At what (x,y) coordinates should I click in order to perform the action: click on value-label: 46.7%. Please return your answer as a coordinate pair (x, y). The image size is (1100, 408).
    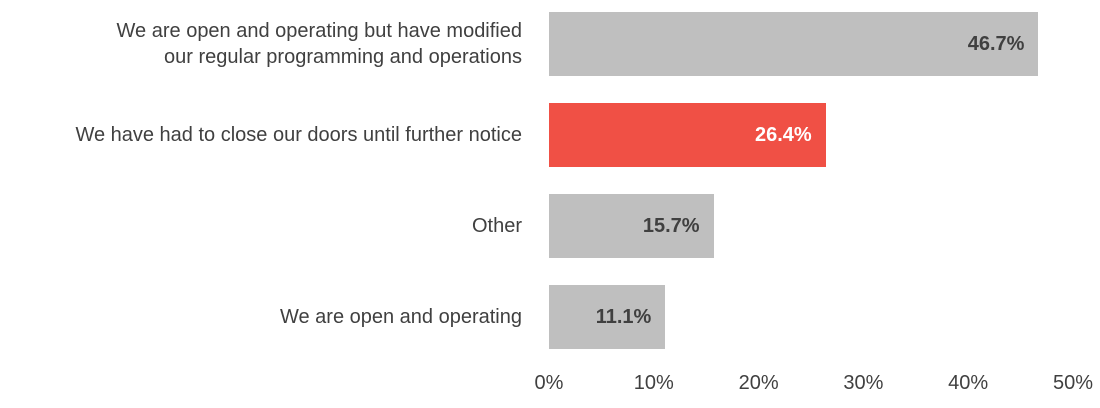
    Looking at the image, I should click on (996, 44).